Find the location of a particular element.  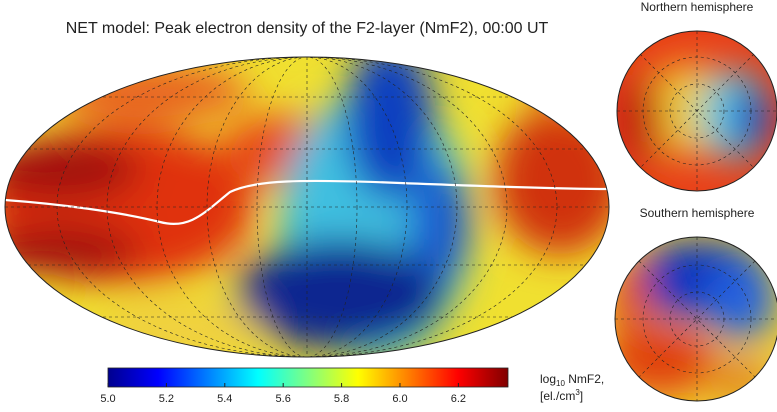

inset-title: Northern hemisphere is located at coordinates (697, 7).